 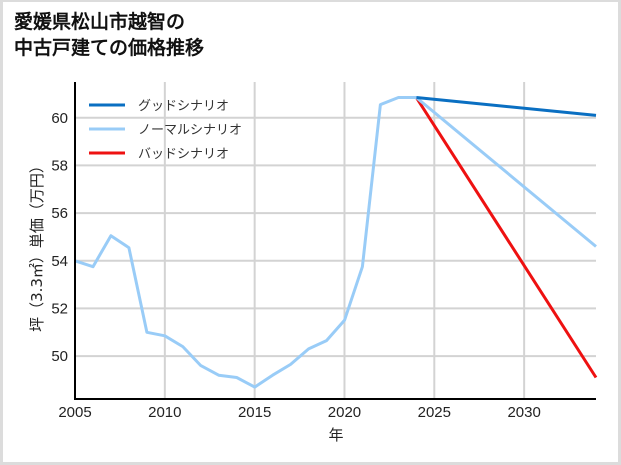 What do you see at coordinates (59, 165) in the screenshot?
I see `y-tick-label: 58` at bounding box center [59, 165].